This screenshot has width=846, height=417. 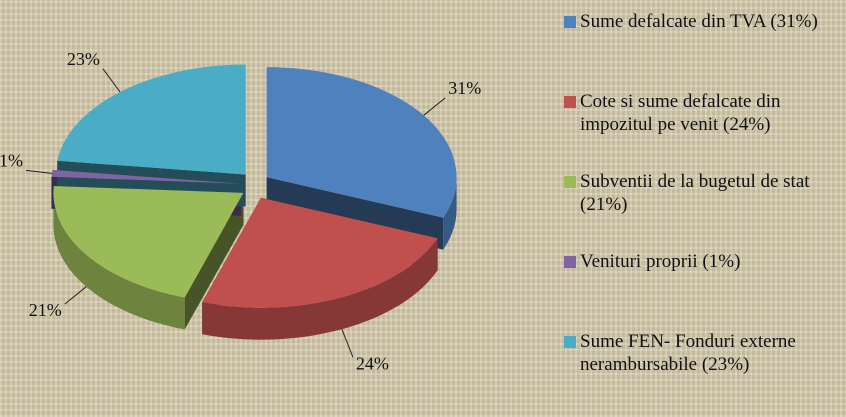 What do you see at coordinates (702, 290) in the screenshot?
I see `legend-item: Venituri proprii (1%)` at bounding box center [702, 290].